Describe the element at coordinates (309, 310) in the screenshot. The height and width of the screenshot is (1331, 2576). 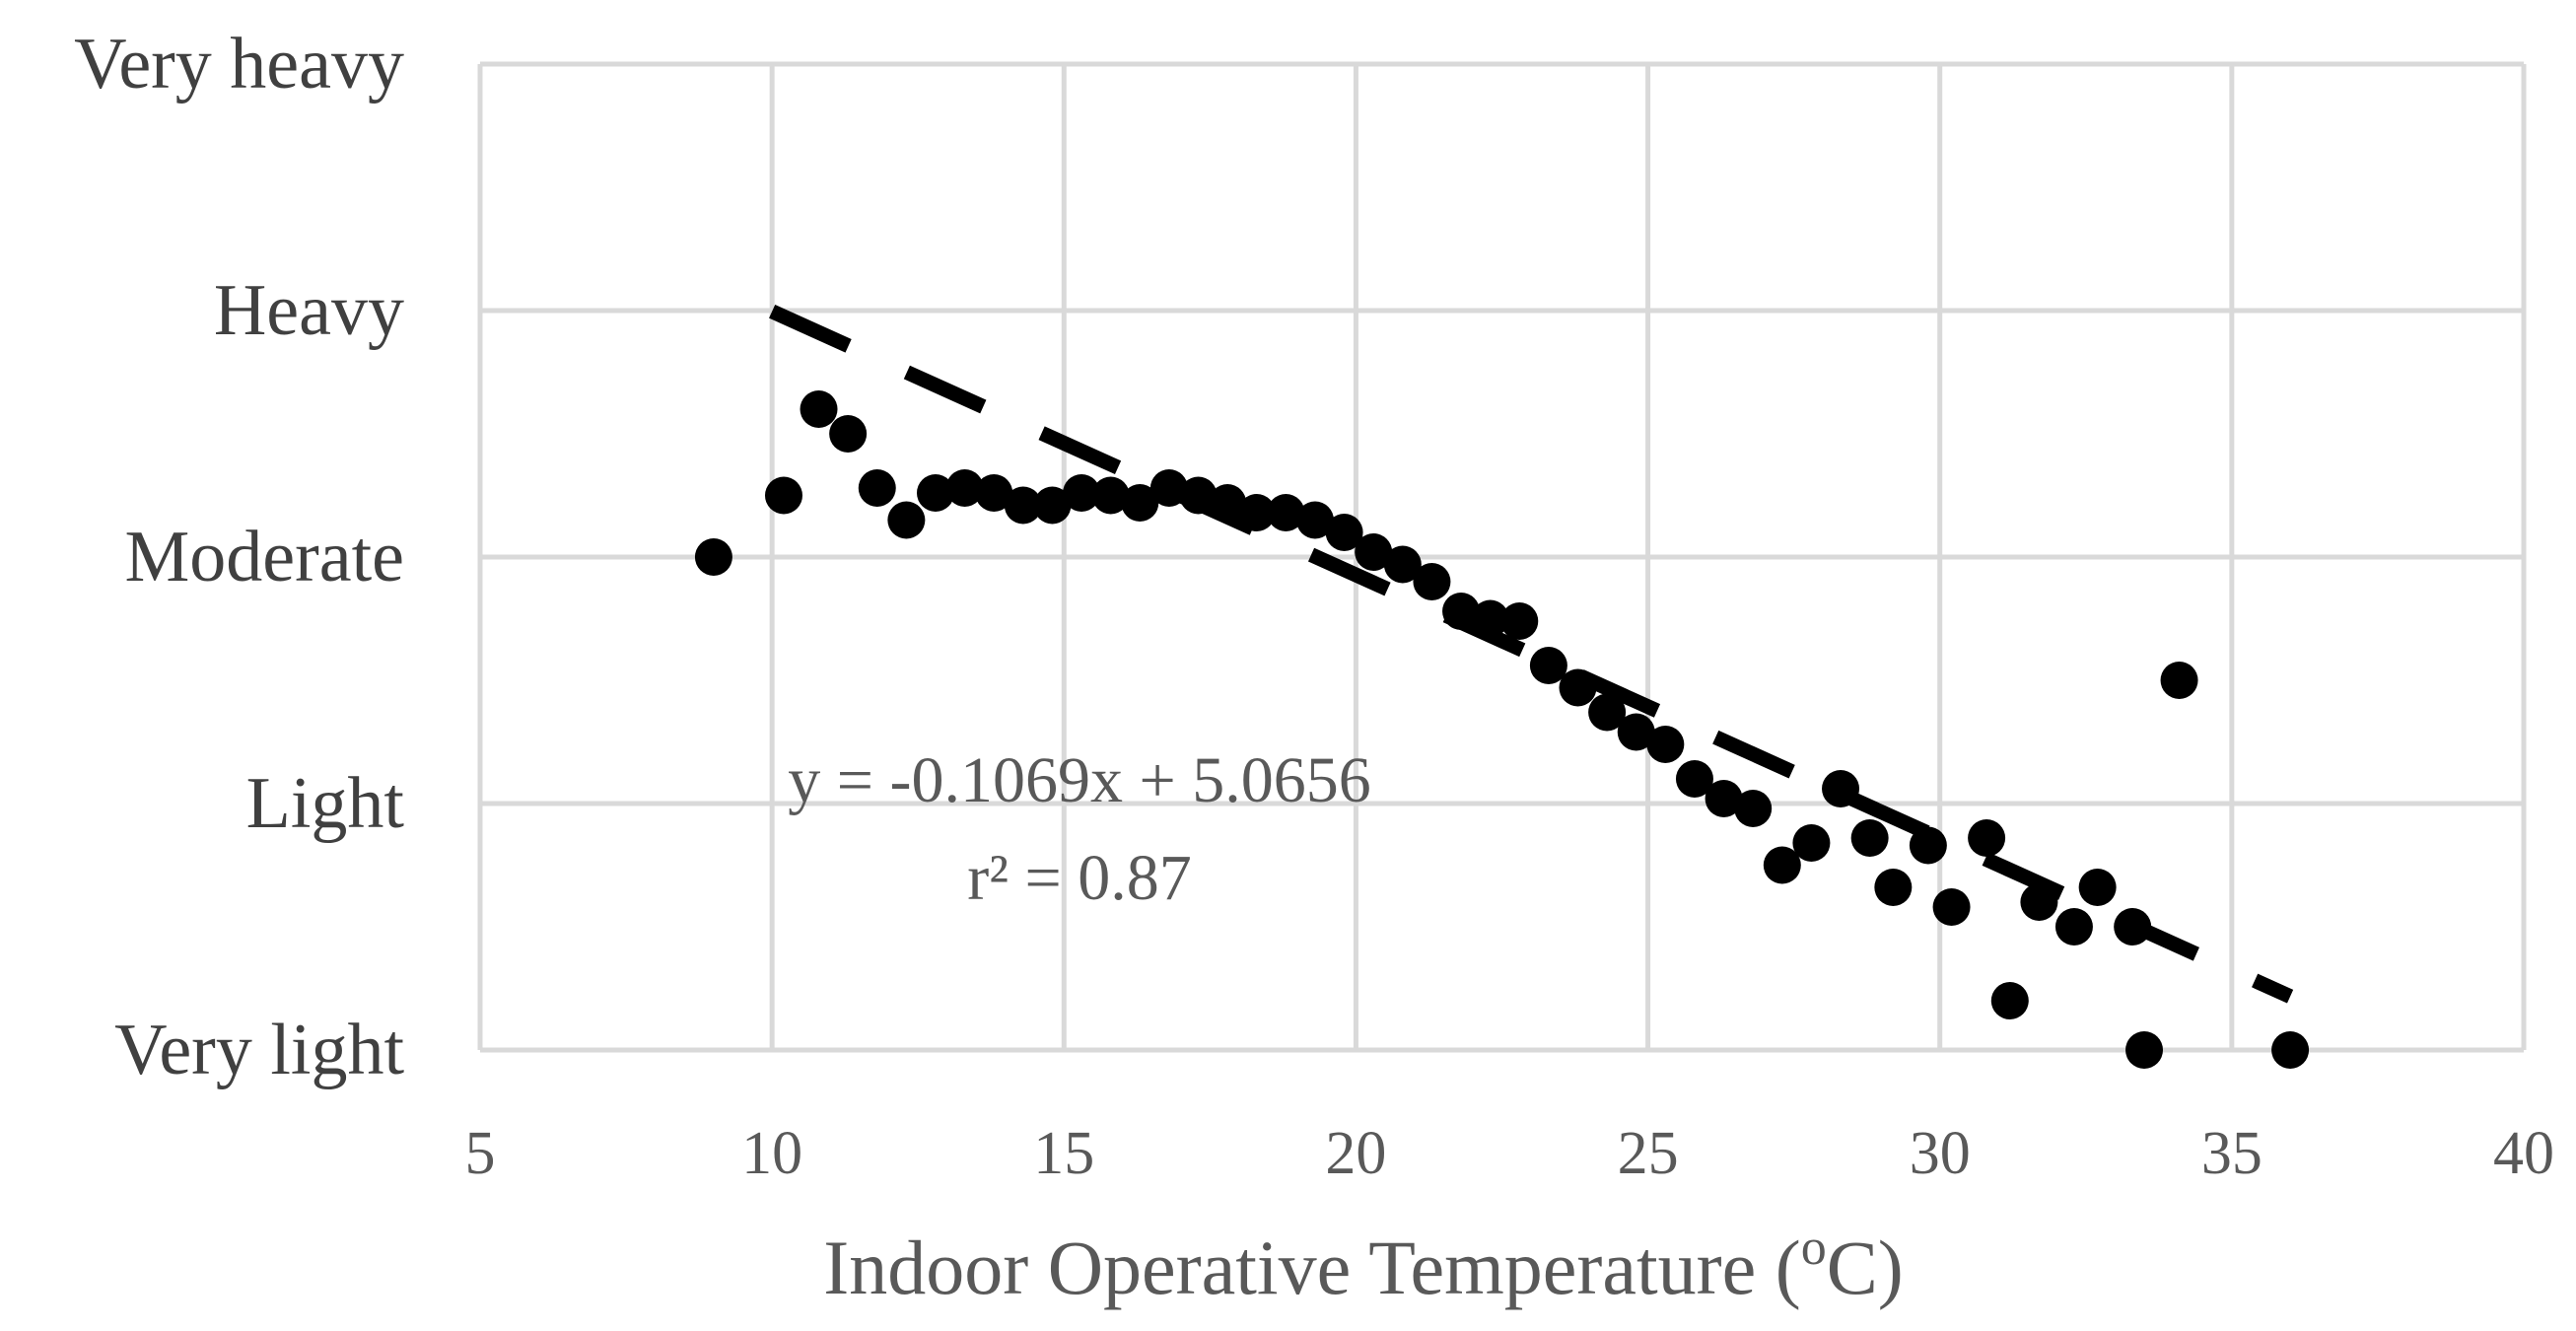
I see `y-label-heavy: Heavy` at that location.